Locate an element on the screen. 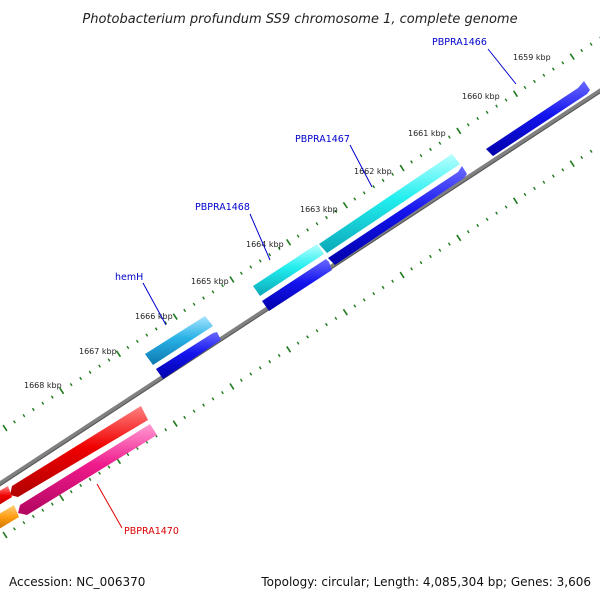 Image resolution: width=600 pixels, height=600 pixels. kbp-label: 1659 kbp is located at coordinates (532, 57).